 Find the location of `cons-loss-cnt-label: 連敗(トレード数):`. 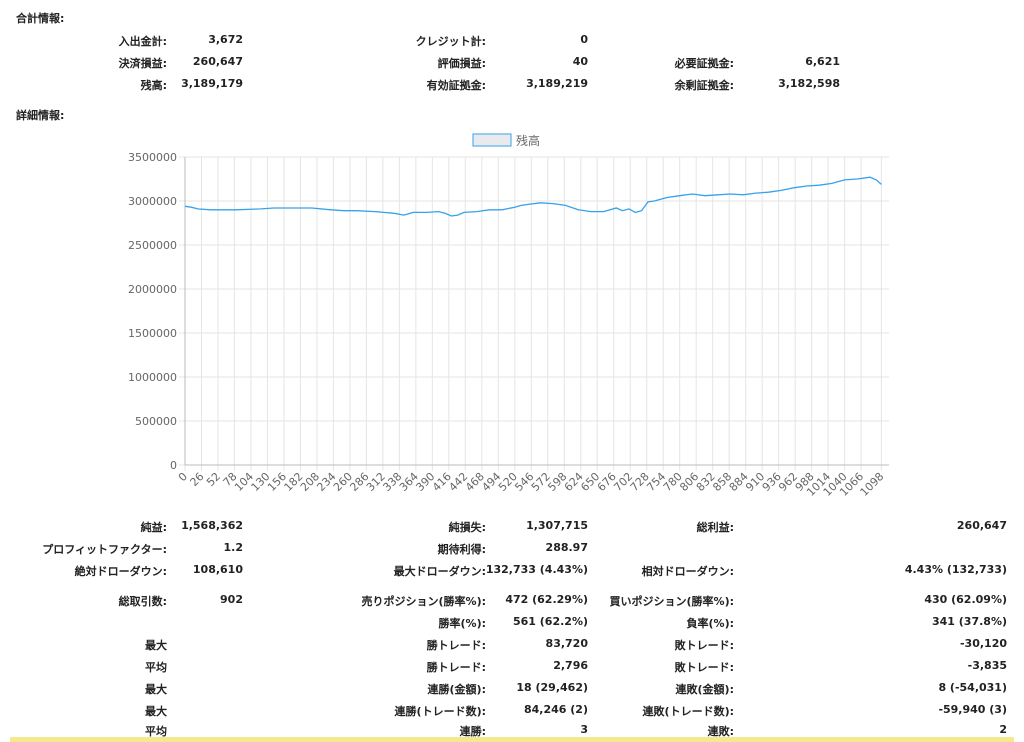

cons-loss-cnt-label: 連敗(トレード数): is located at coordinates (688, 711).